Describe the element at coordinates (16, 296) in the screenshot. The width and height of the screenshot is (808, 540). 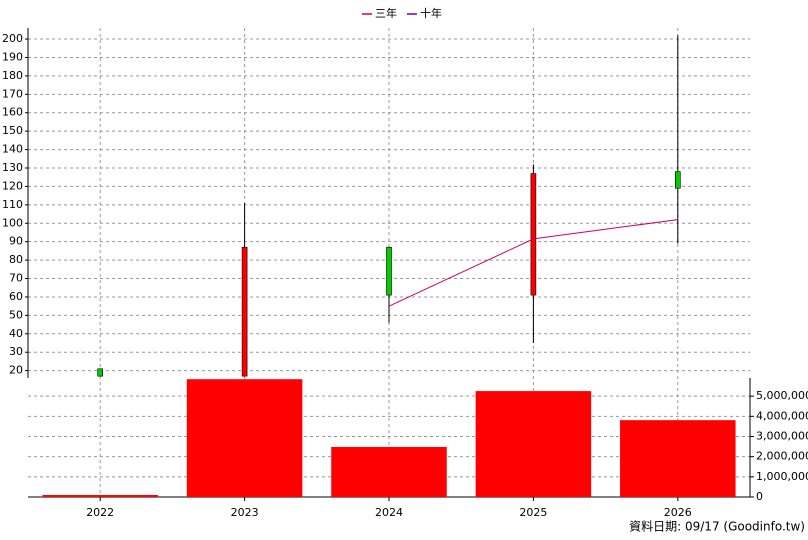
I see `y-tick-label: 60` at that location.